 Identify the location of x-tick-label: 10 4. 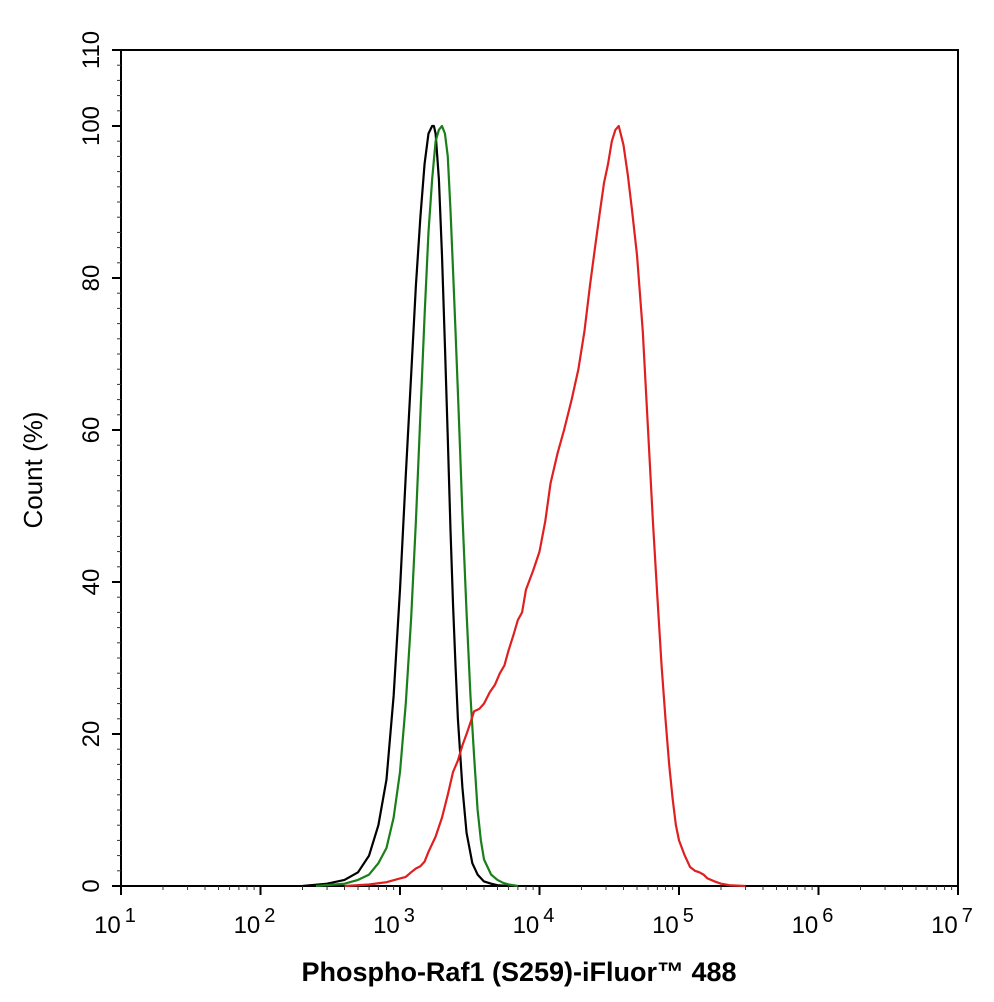
(534, 922).